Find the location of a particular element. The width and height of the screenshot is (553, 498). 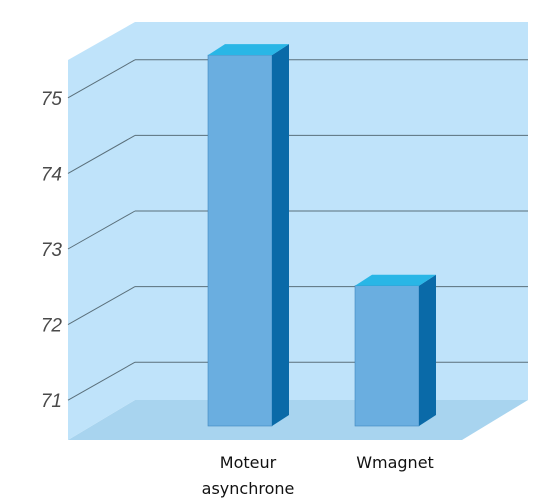

x-category-label: Moteur is located at coordinates (248, 462).